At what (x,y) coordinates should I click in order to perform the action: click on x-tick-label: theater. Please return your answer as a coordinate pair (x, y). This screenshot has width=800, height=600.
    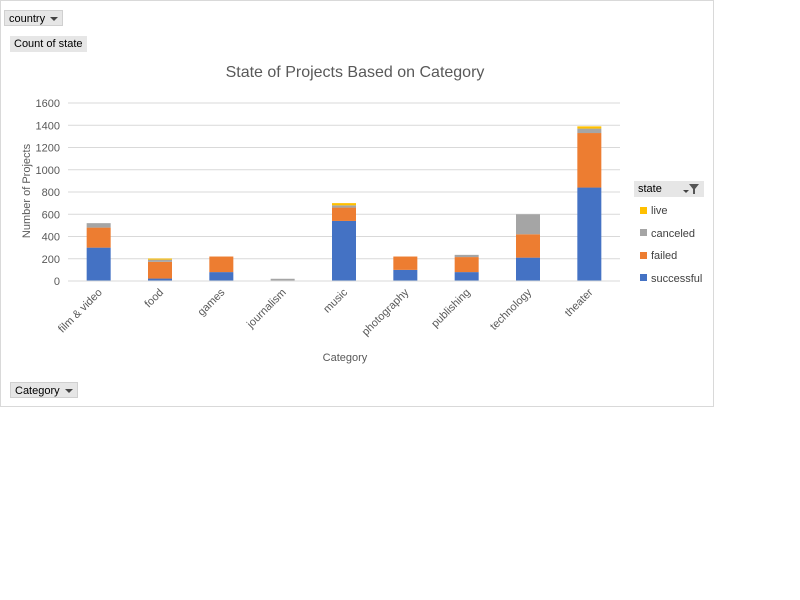
    Looking at the image, I should click on (579, 302).